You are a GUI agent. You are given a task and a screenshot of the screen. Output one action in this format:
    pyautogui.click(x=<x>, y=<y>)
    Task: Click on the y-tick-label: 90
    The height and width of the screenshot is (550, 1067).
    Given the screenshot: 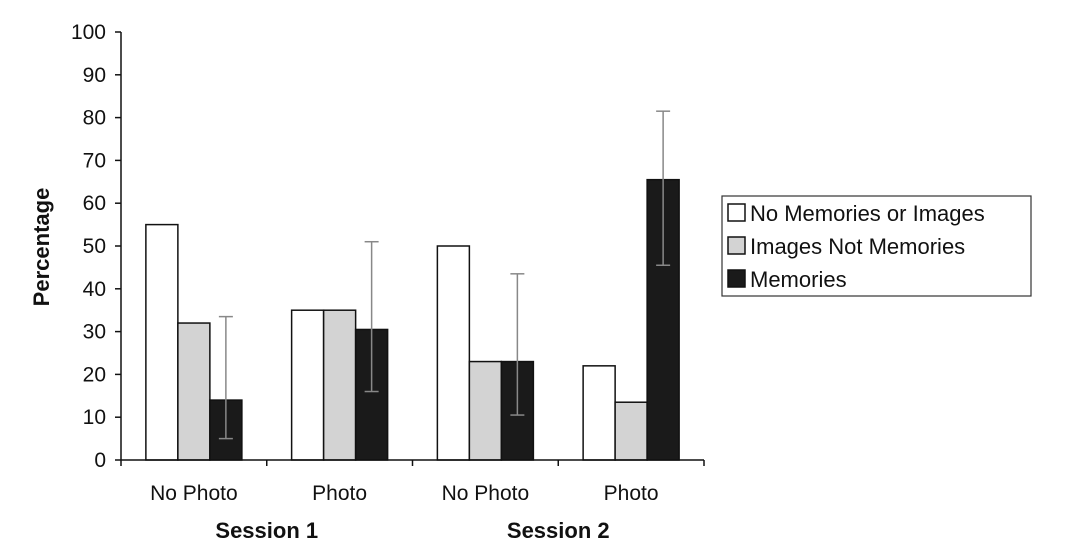 What is the action you would take?
    pyautogui.click(x=94, y=75)
    